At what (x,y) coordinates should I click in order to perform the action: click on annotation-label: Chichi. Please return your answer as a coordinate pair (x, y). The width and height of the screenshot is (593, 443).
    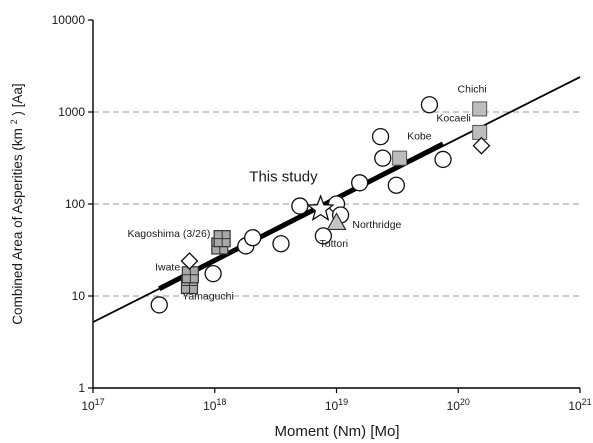
    Looking at the image, I should click on (472, 90).